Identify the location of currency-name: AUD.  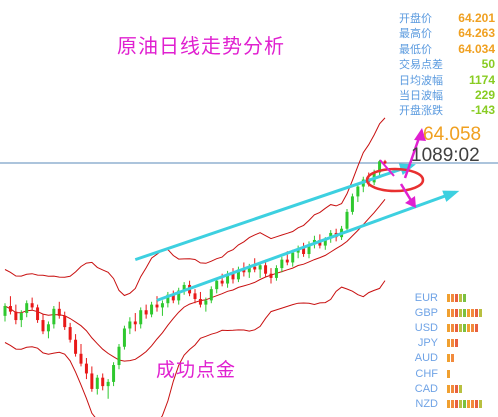
(426, 358).